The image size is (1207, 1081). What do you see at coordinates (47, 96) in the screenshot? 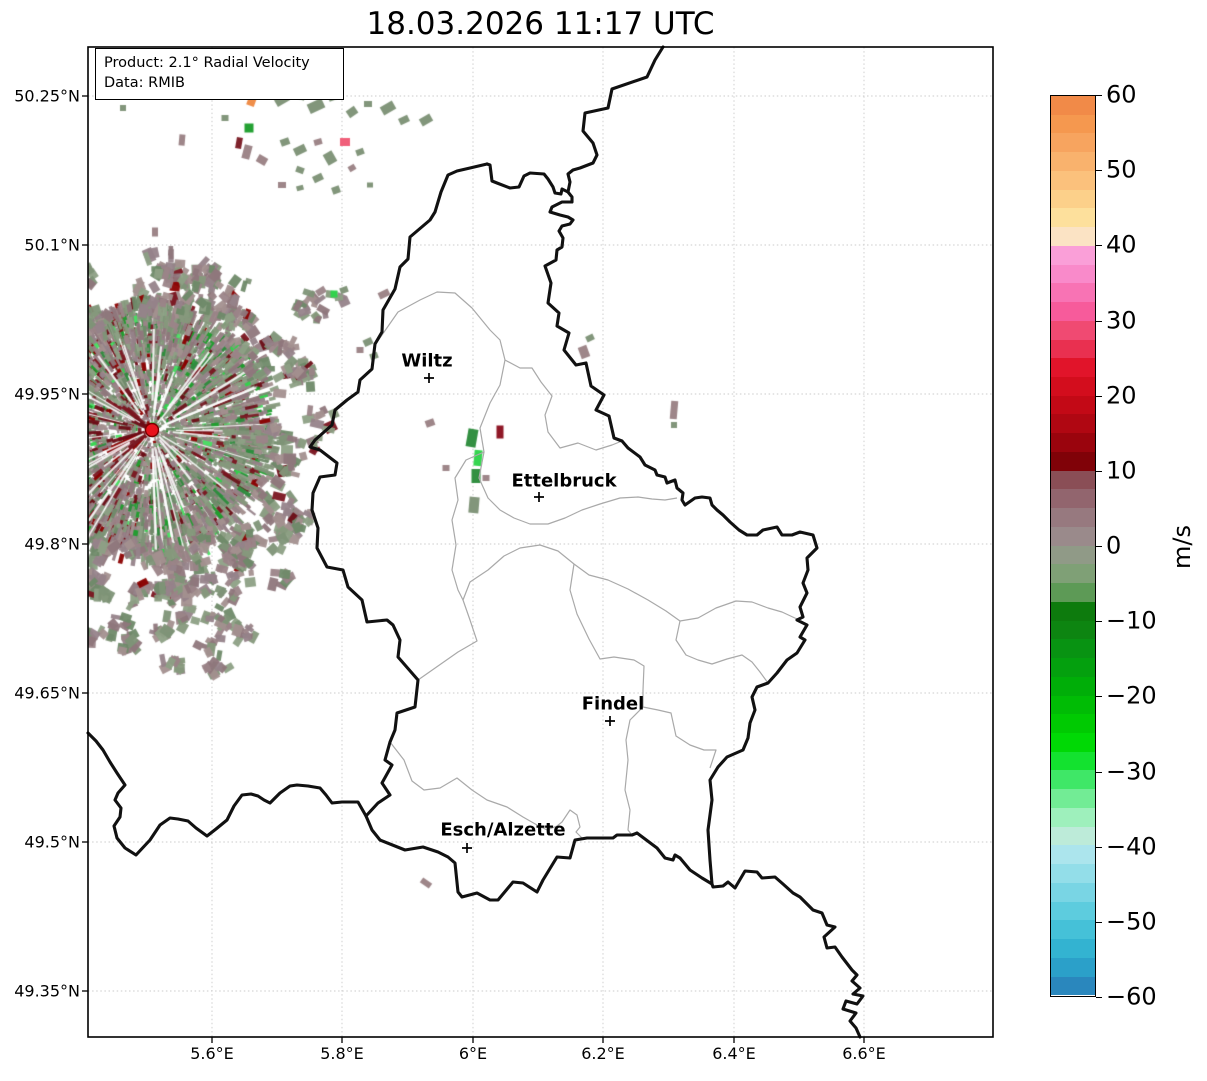
I see `lat-tick-label: 50.25°N` at bounding box center [47, 96].